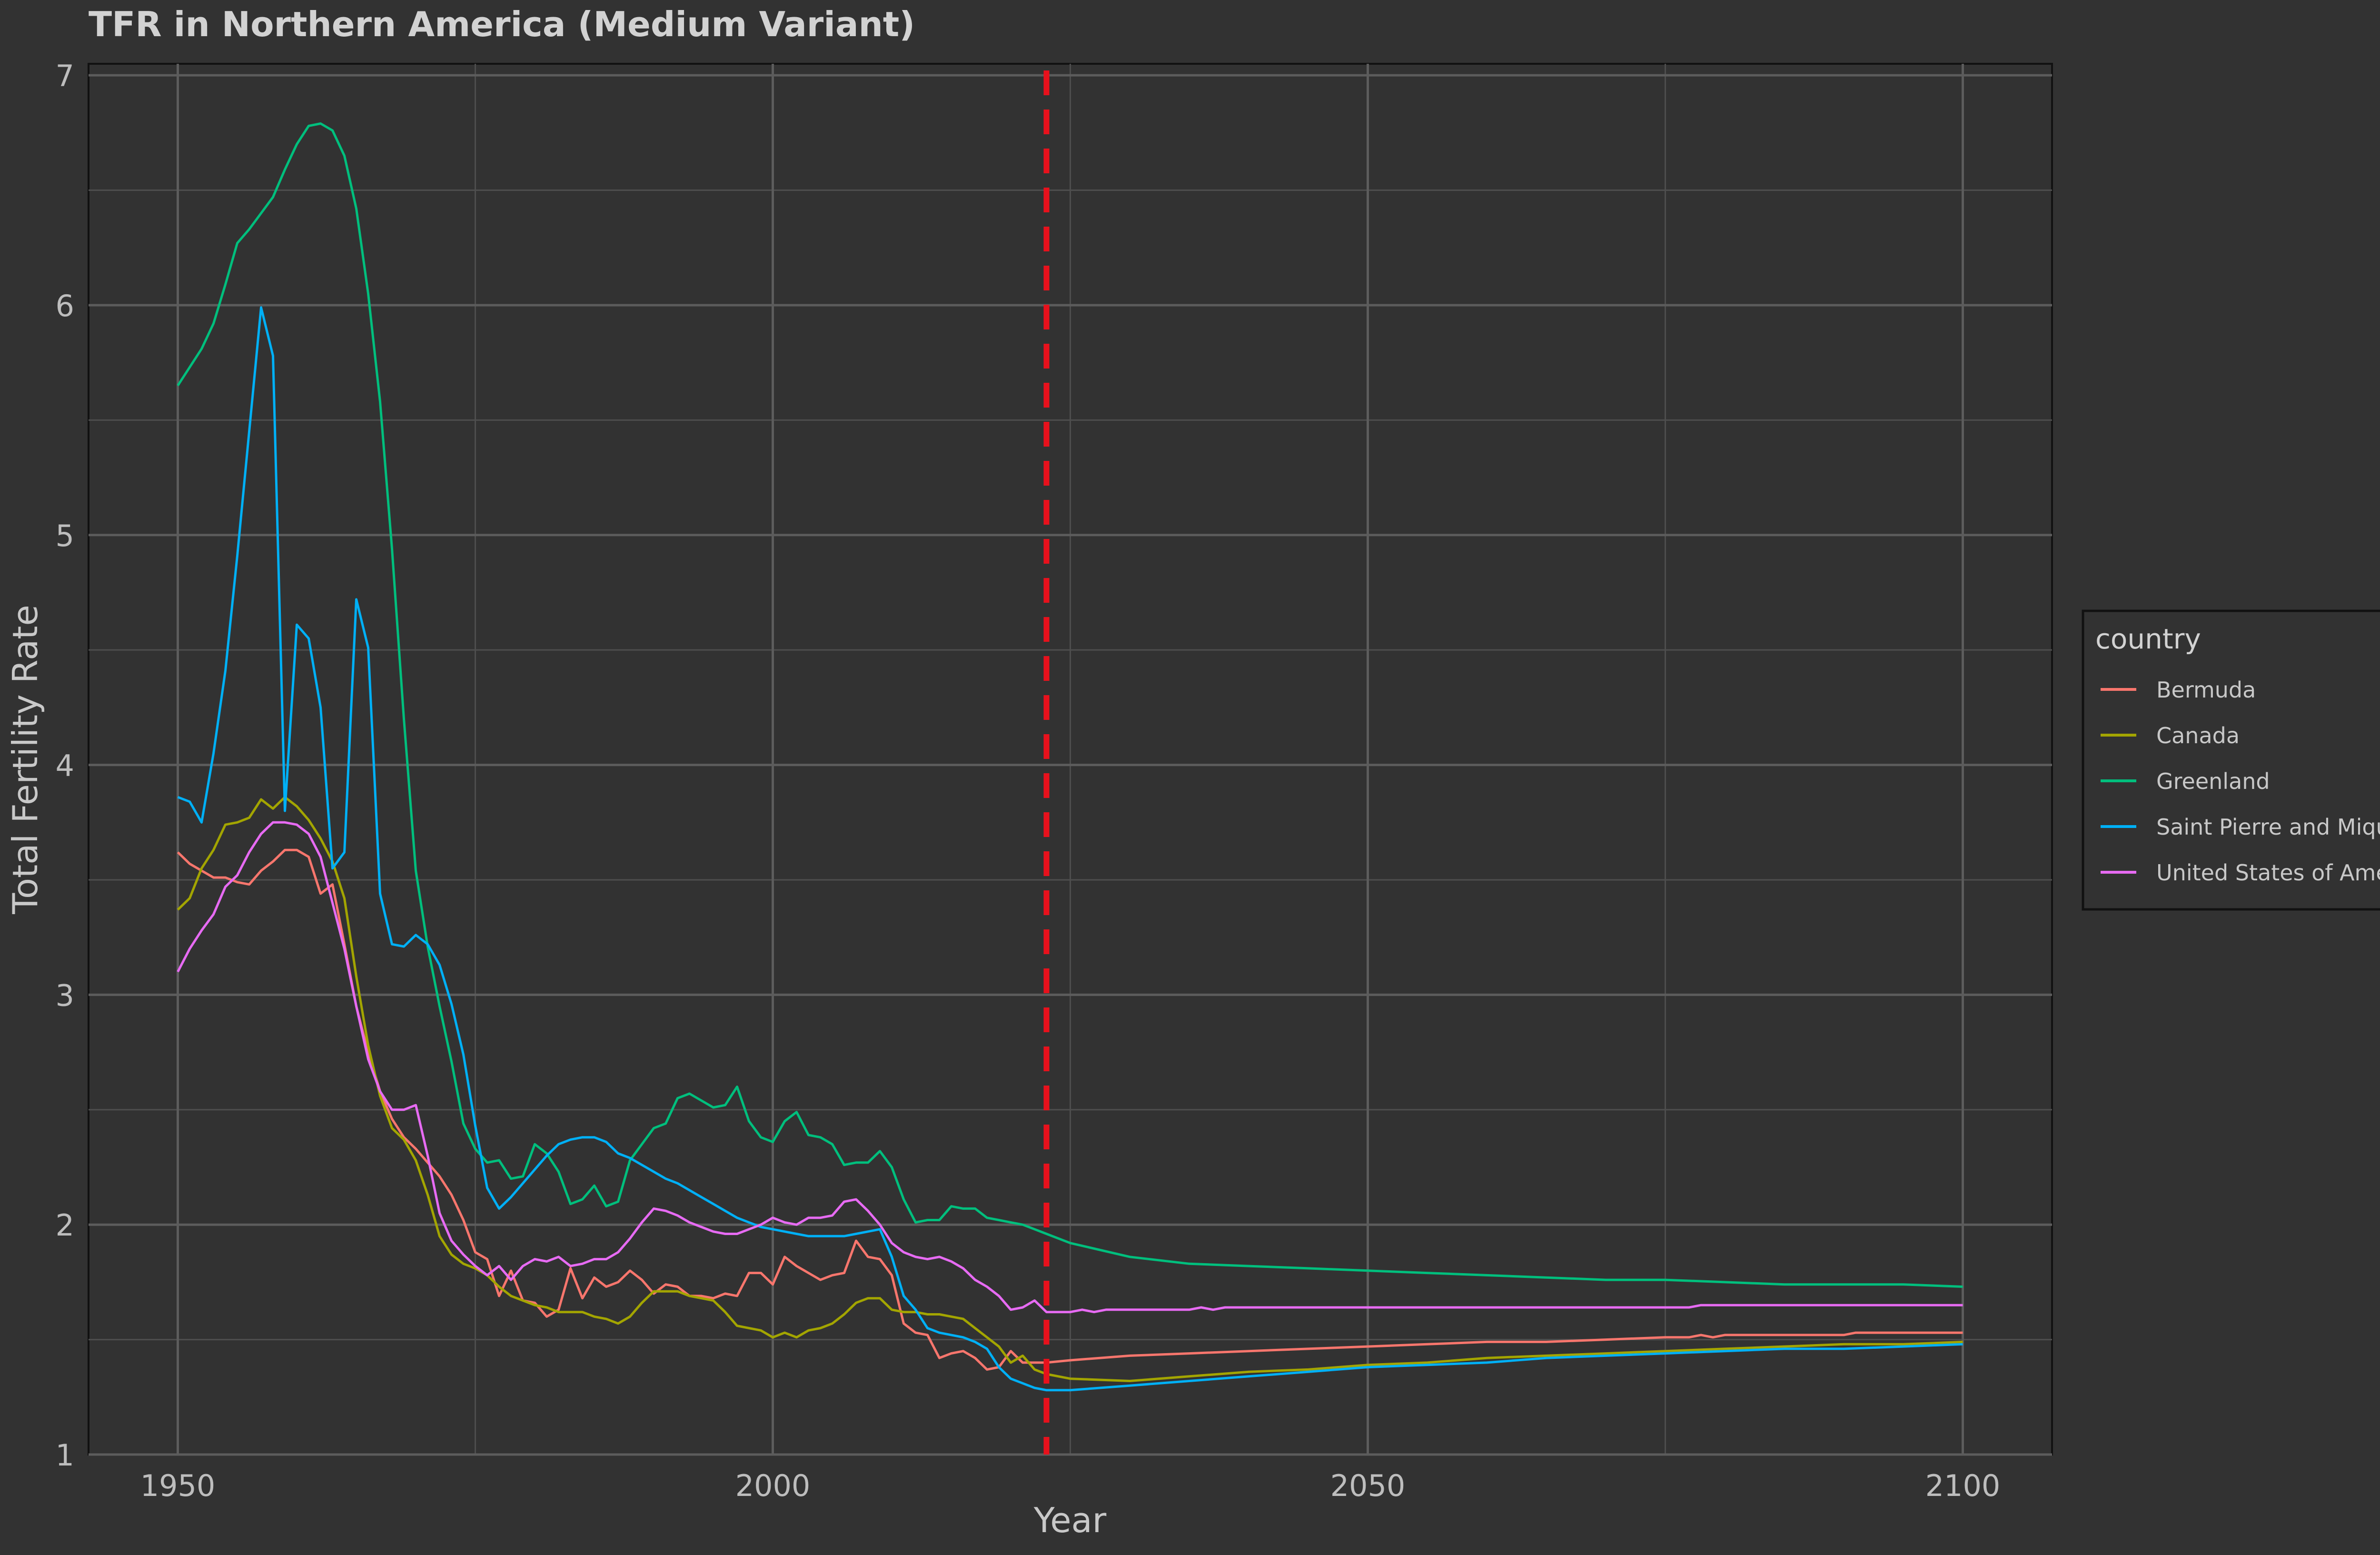 This screenshot has height=1555, width=2380. What do you see at coordinates (25, 759) in the screenshot?
I see `y-axis-label: Total Fertility Rate` at bounding box center [25, 759].